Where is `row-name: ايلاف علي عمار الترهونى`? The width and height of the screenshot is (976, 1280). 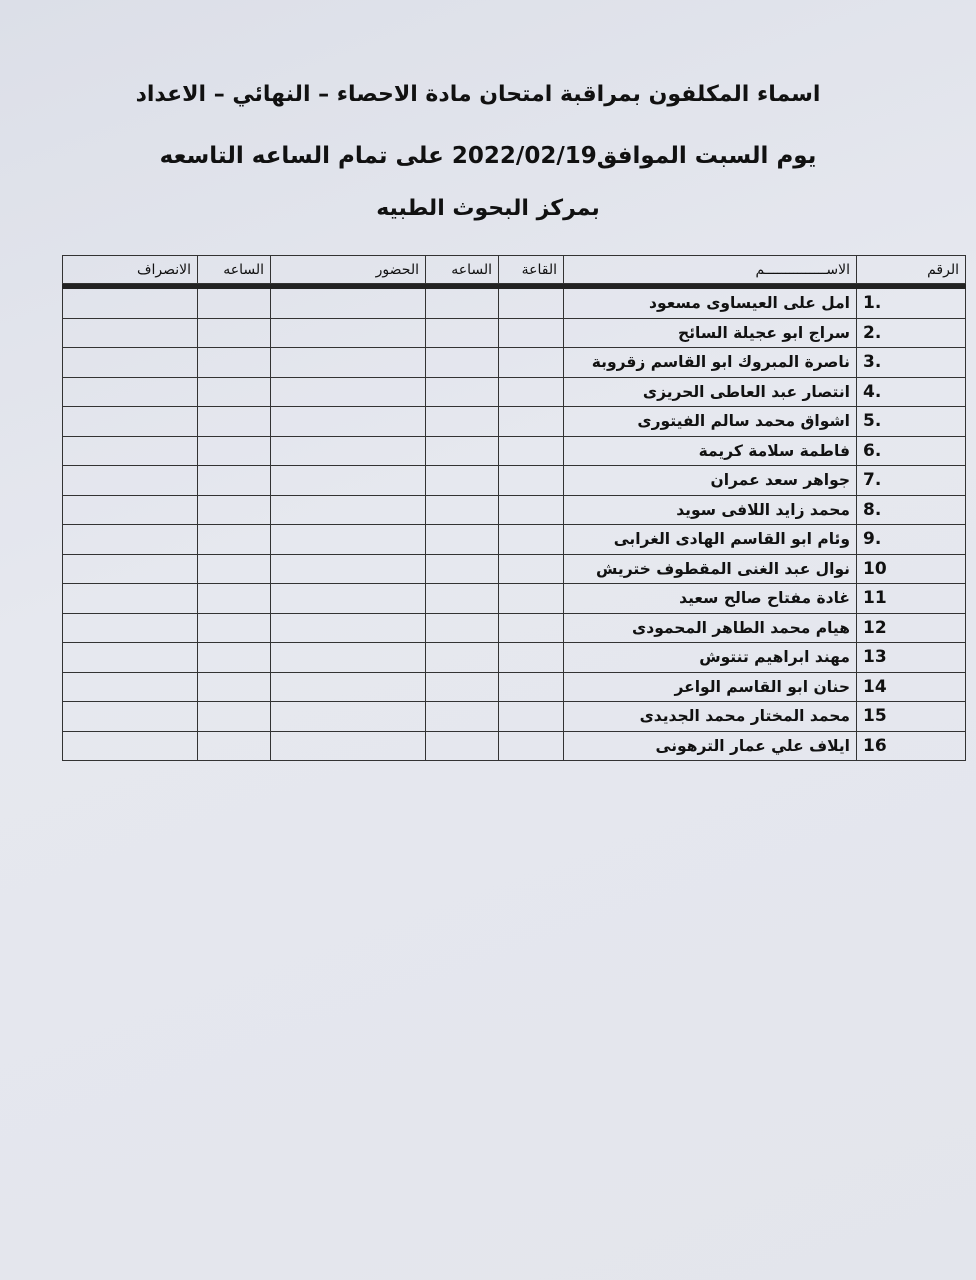 row-name: ايلاف علي عمار الترهونى is located at coordinates (710, 745).